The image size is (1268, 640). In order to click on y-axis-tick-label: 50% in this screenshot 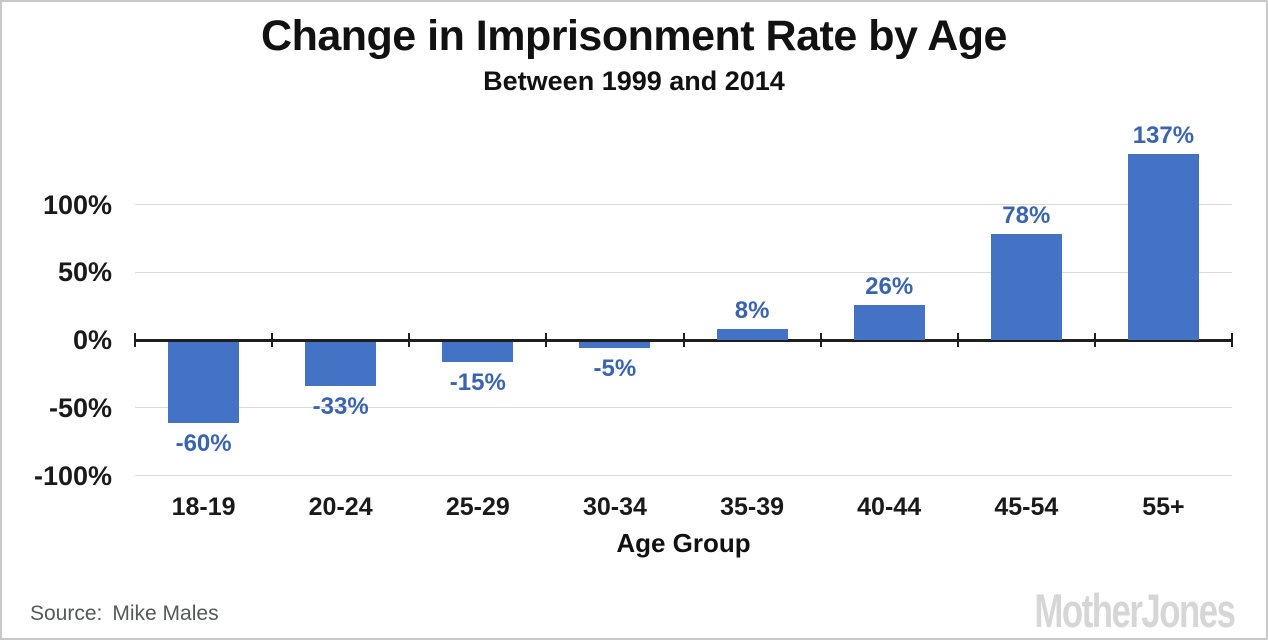, I will do `click(84, 272)`.